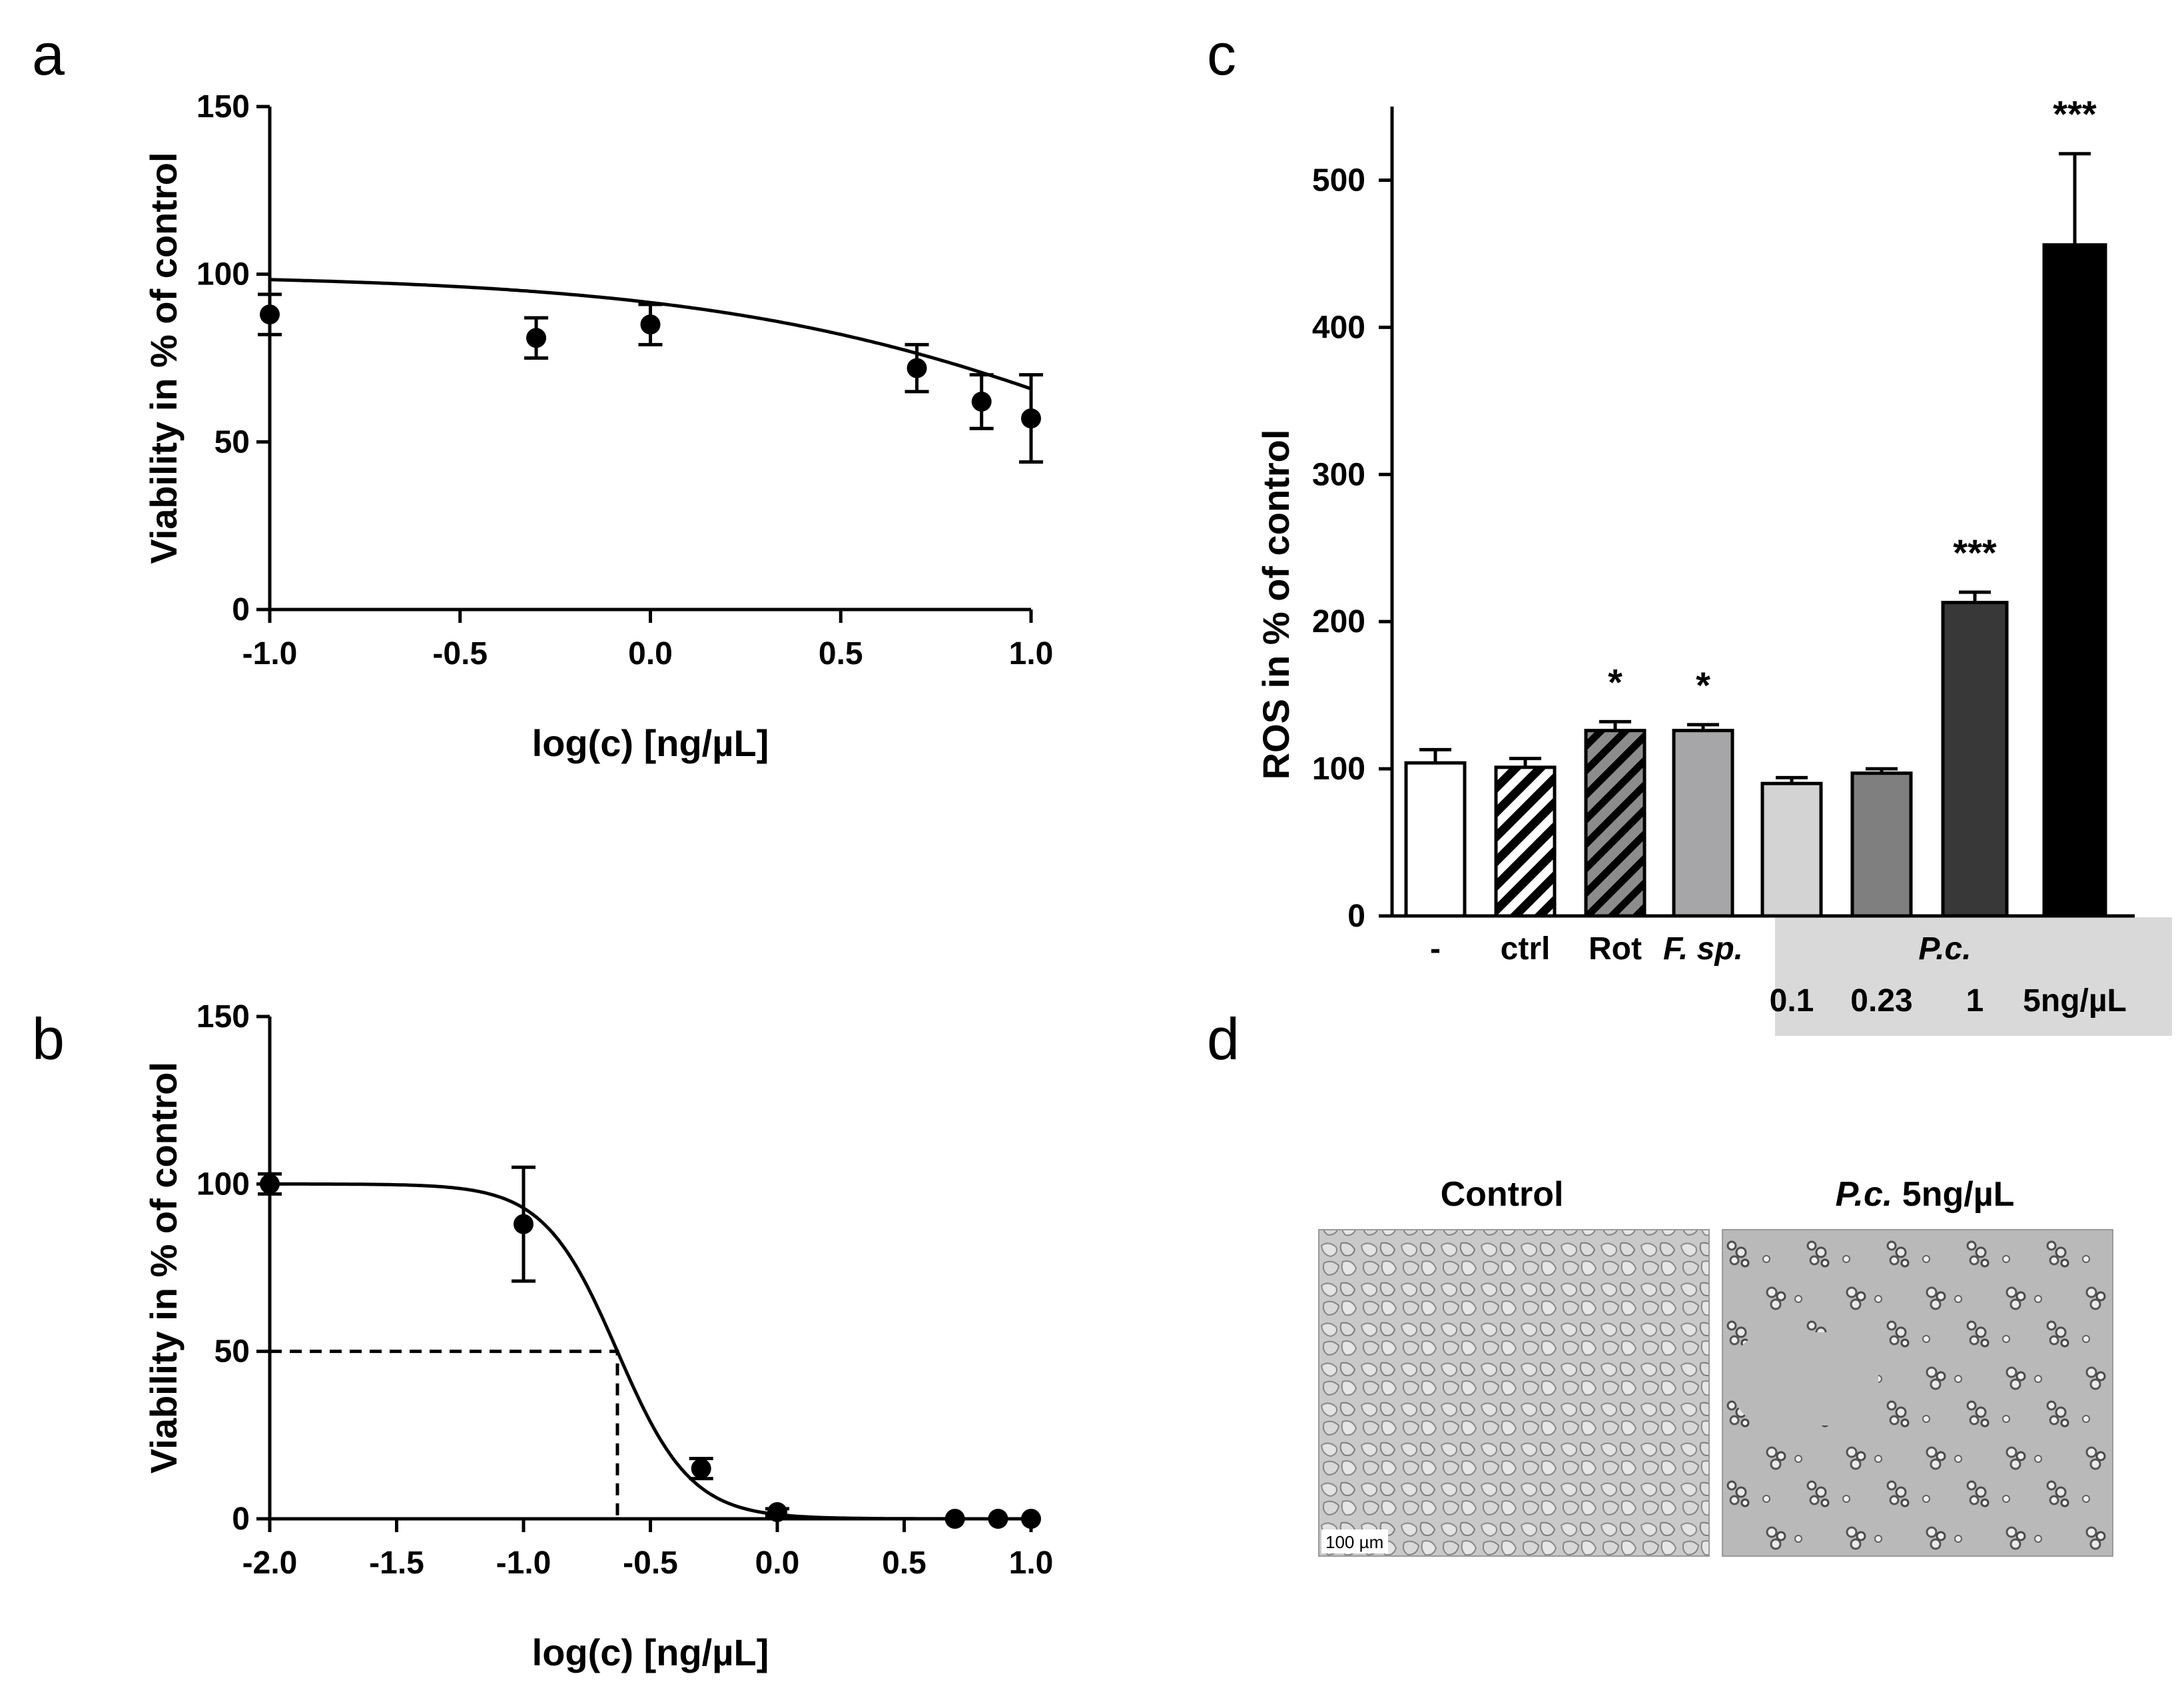  I want to click on scale-bar-background, so click(1354, 1541).